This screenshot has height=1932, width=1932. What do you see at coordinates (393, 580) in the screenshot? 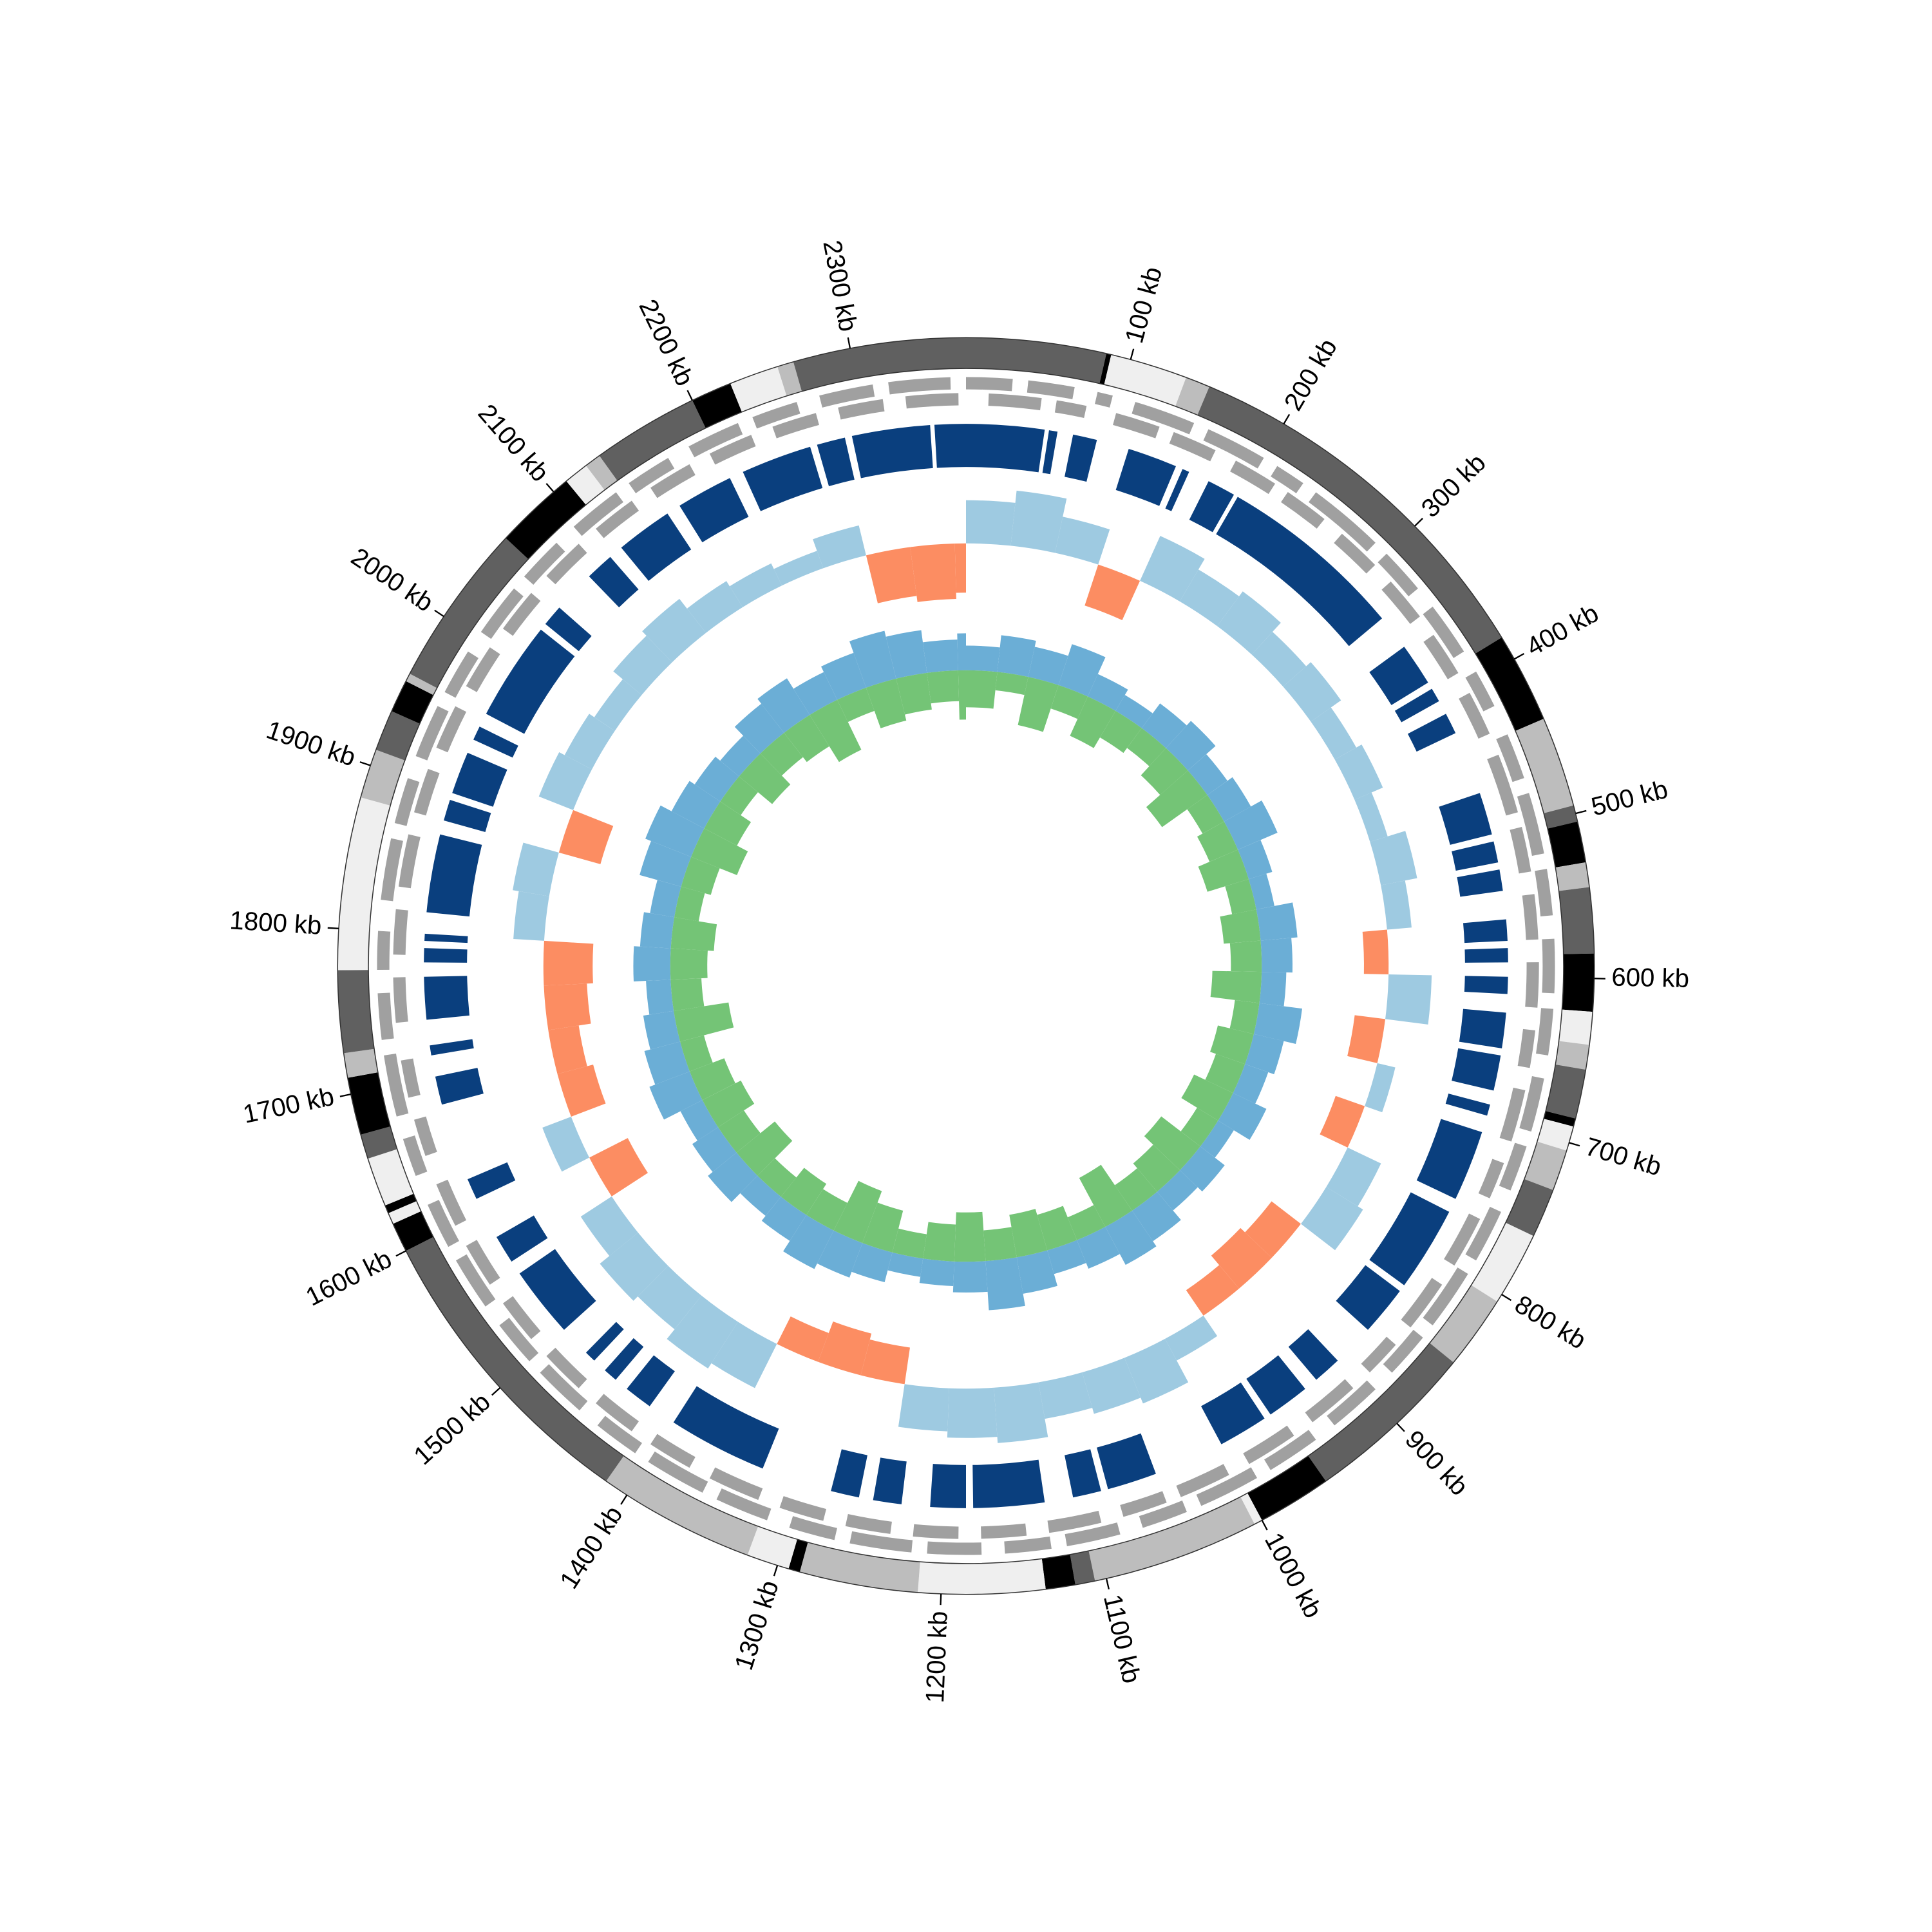
I see `tick-label: 2000 kb` at bounding box center [393, 580].